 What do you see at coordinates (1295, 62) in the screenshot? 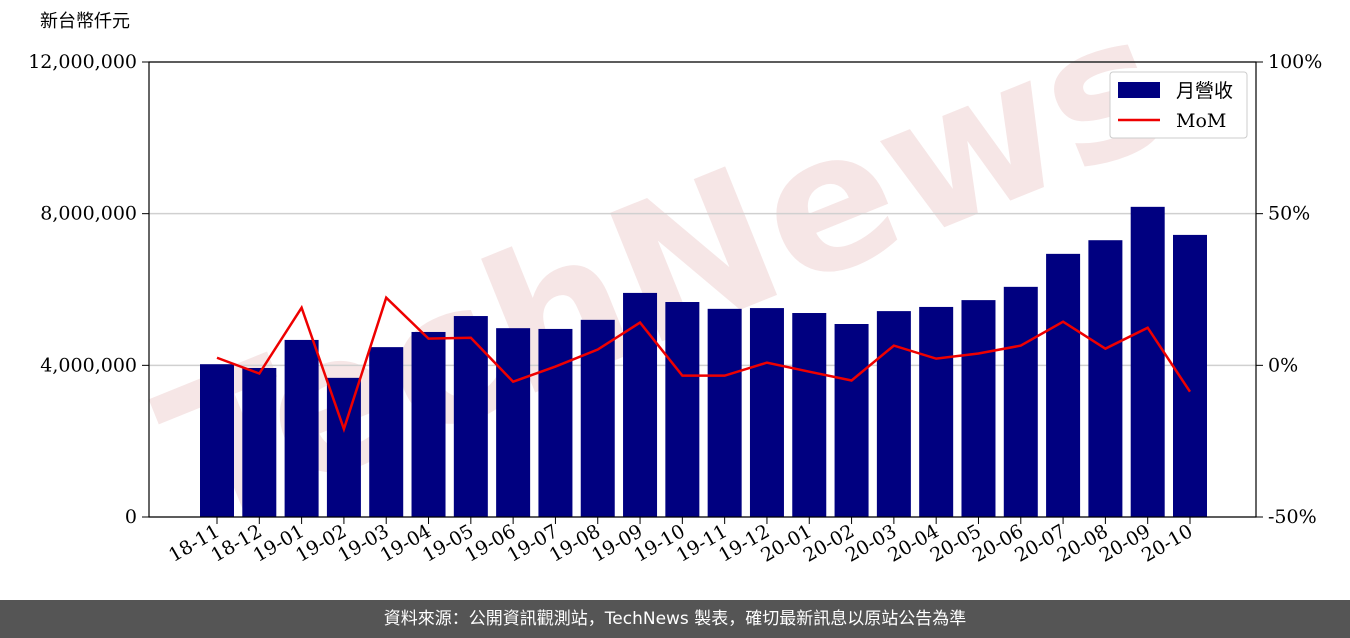
I see `y2-tick-label: 100%` at bounding box center [1295, 62].